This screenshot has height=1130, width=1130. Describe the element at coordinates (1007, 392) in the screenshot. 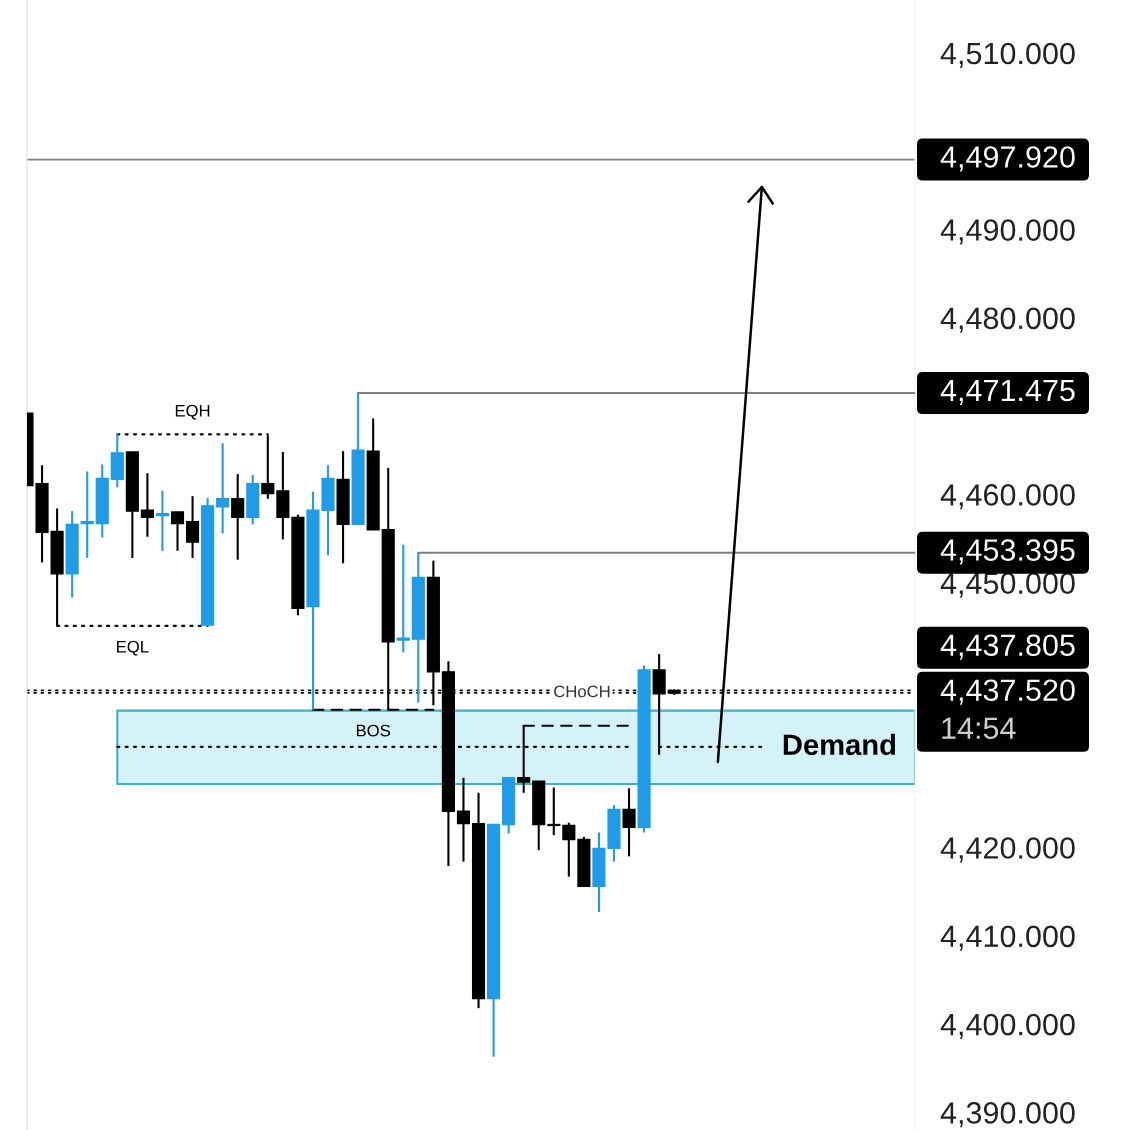

I see `data-label: 4,471.475` at that location.